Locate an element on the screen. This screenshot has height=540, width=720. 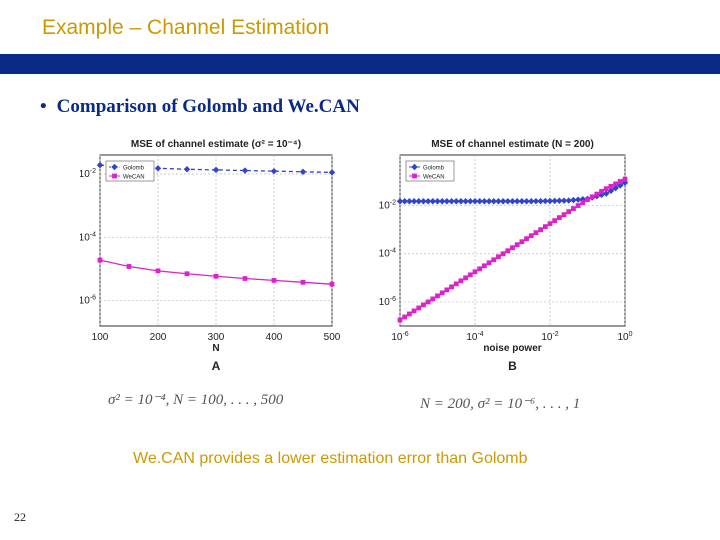
x-tick-label: 500 is located at coordinates (332, 337).